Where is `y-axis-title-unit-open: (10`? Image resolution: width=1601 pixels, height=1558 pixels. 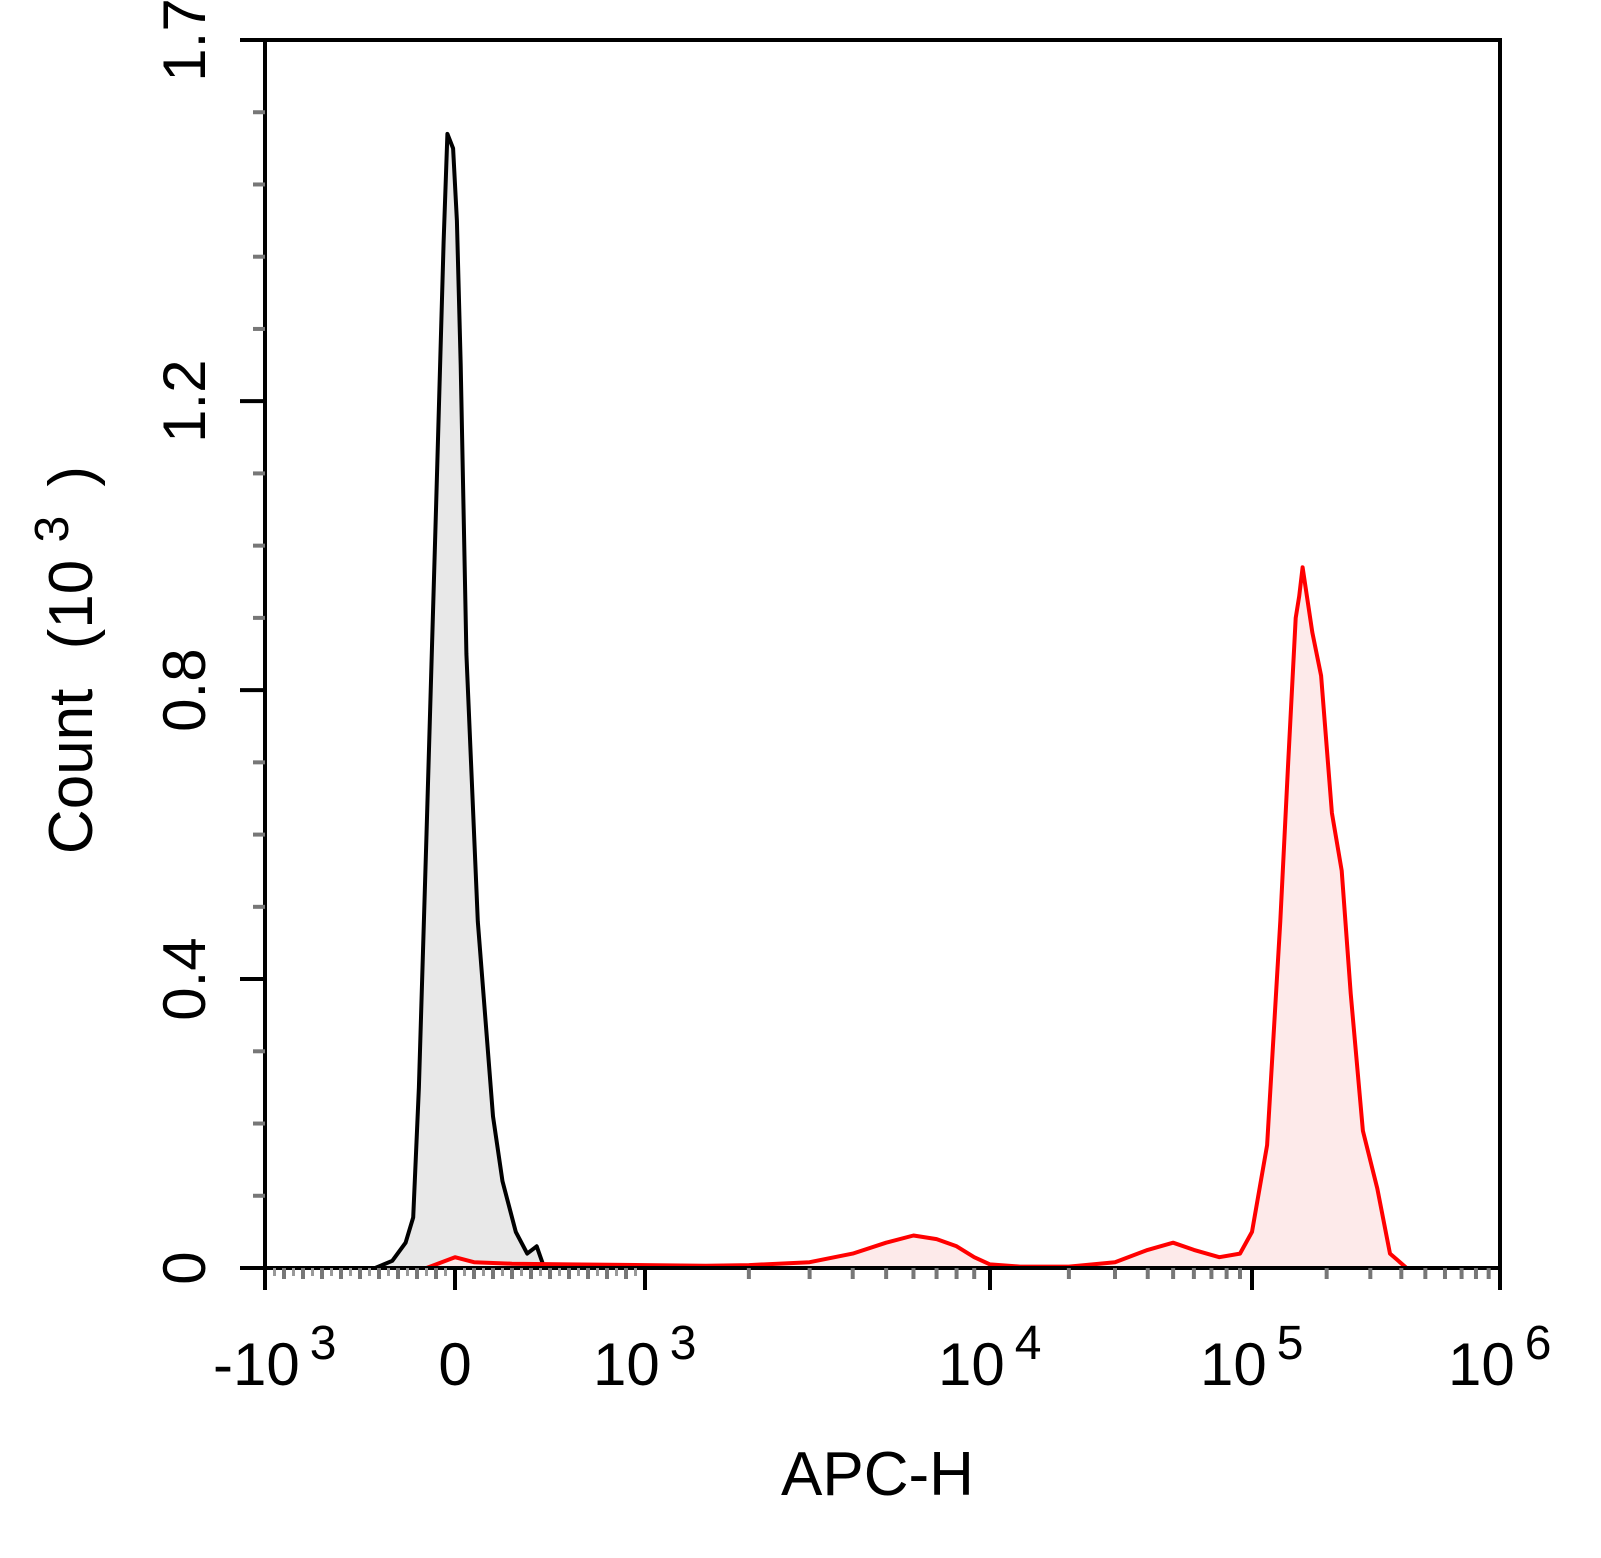
y-axis-title-unit-open: (10 is located at coordinates (71, 605).